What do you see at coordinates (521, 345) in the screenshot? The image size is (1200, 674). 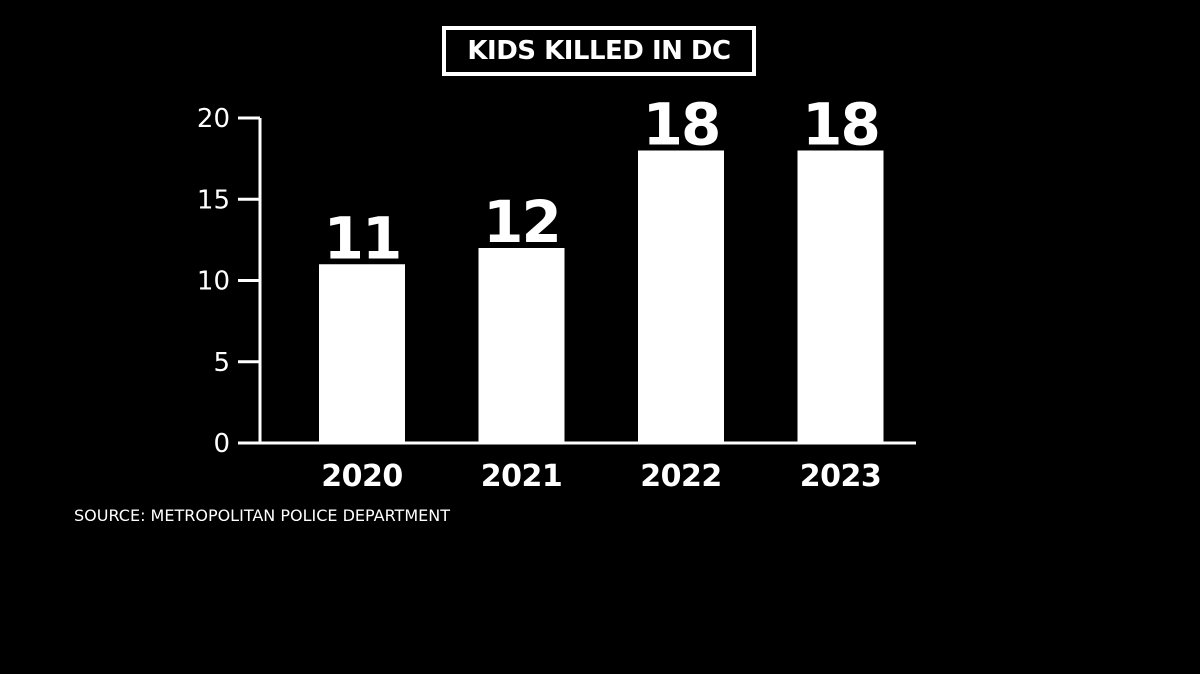 I see `bar-2021` at bounding box center [521, 345].